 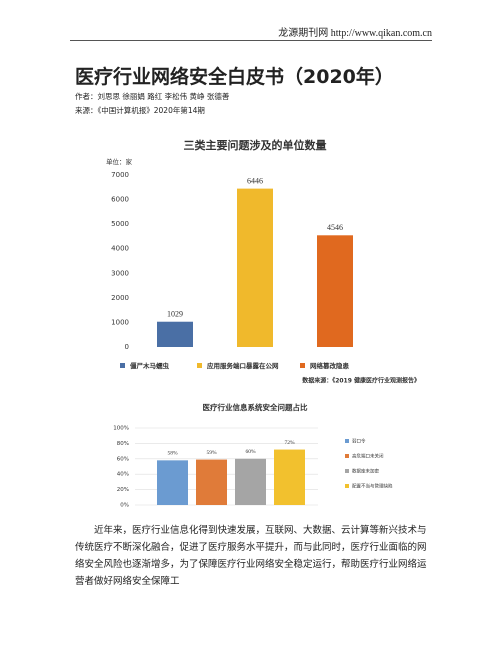 I want to click on y-tick-label: 60%, so click(x=123, y=459).